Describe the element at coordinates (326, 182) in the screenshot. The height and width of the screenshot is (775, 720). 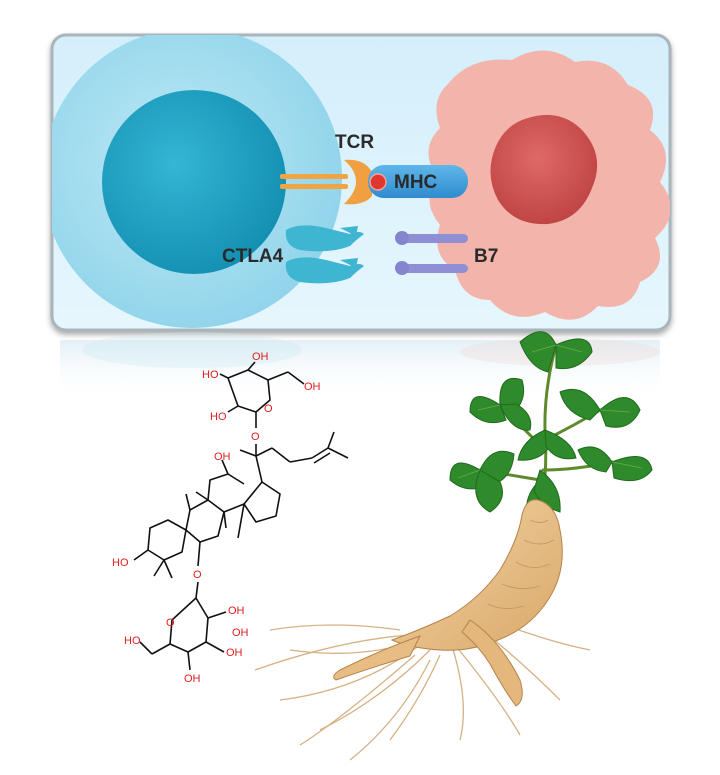
I see `tcr-receptor` at that location.